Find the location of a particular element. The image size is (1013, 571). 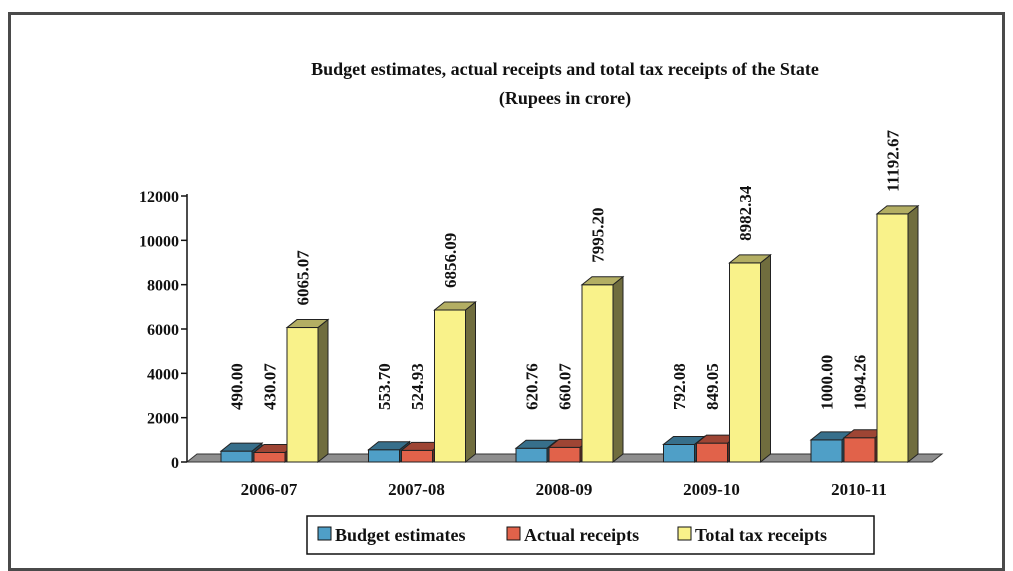

y-tick-label: 2000 is located at coordinates (163, 419).